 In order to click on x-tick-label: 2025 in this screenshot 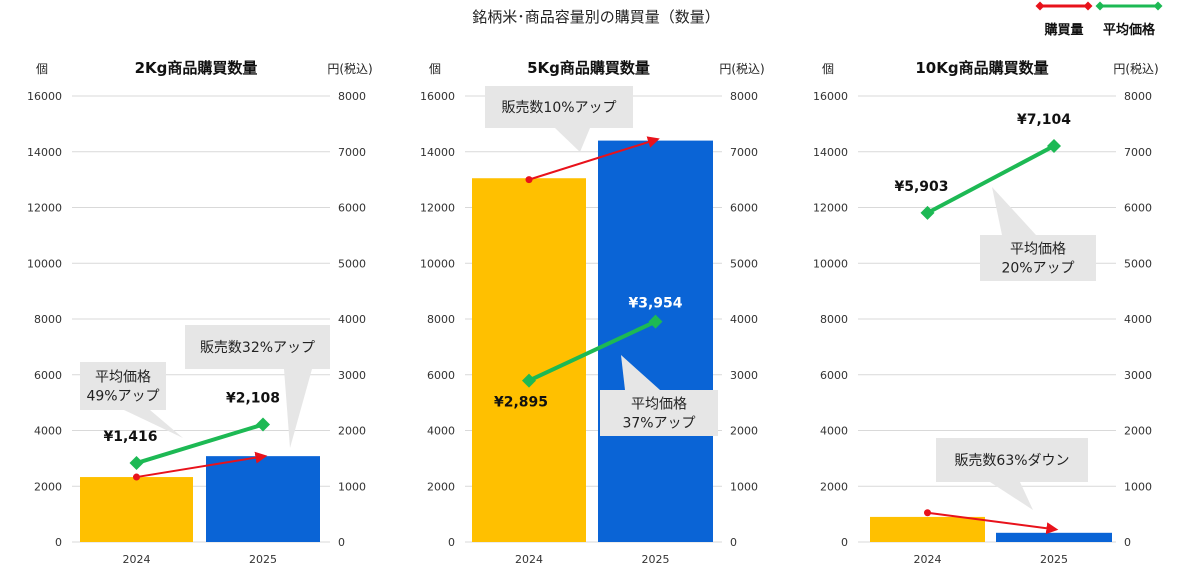, I will do `click(1054, 559)`.